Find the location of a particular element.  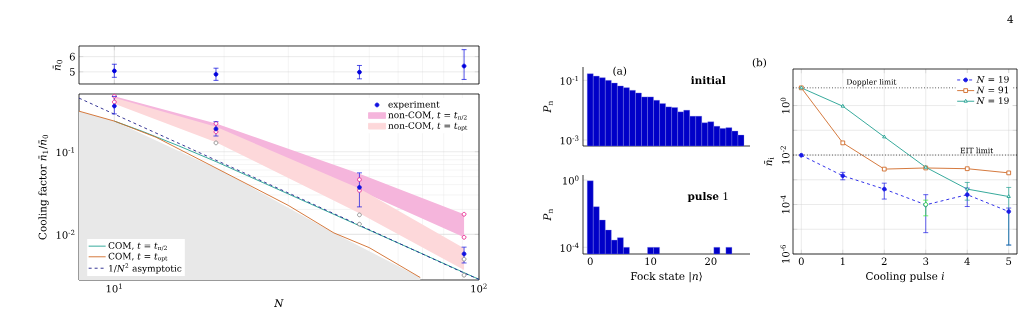

x-tick-label: 10 is located at coordinates (651, 261).